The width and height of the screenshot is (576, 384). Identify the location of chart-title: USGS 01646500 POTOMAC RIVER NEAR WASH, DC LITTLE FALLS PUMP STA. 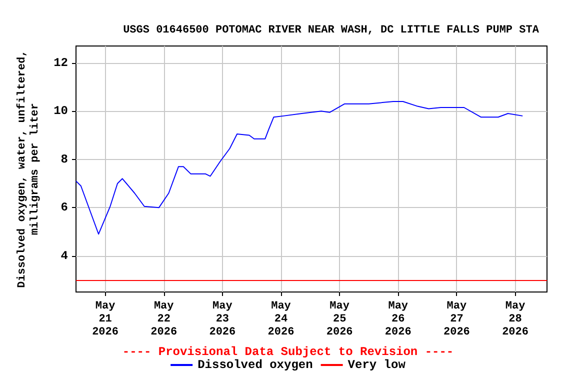
(331, 30).